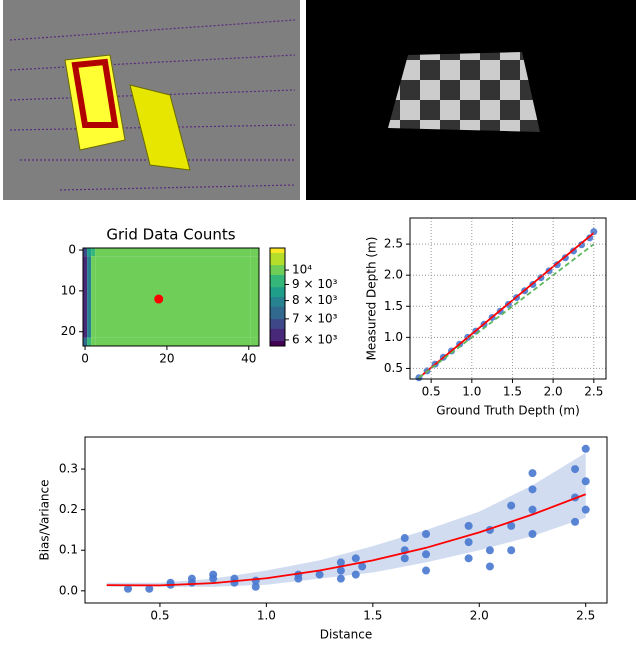 This screenshot has height=646, width=638. Describe the element at coordinates (393, 306) in the screenshot. I see `y-tick-label: 1.5` at that location.